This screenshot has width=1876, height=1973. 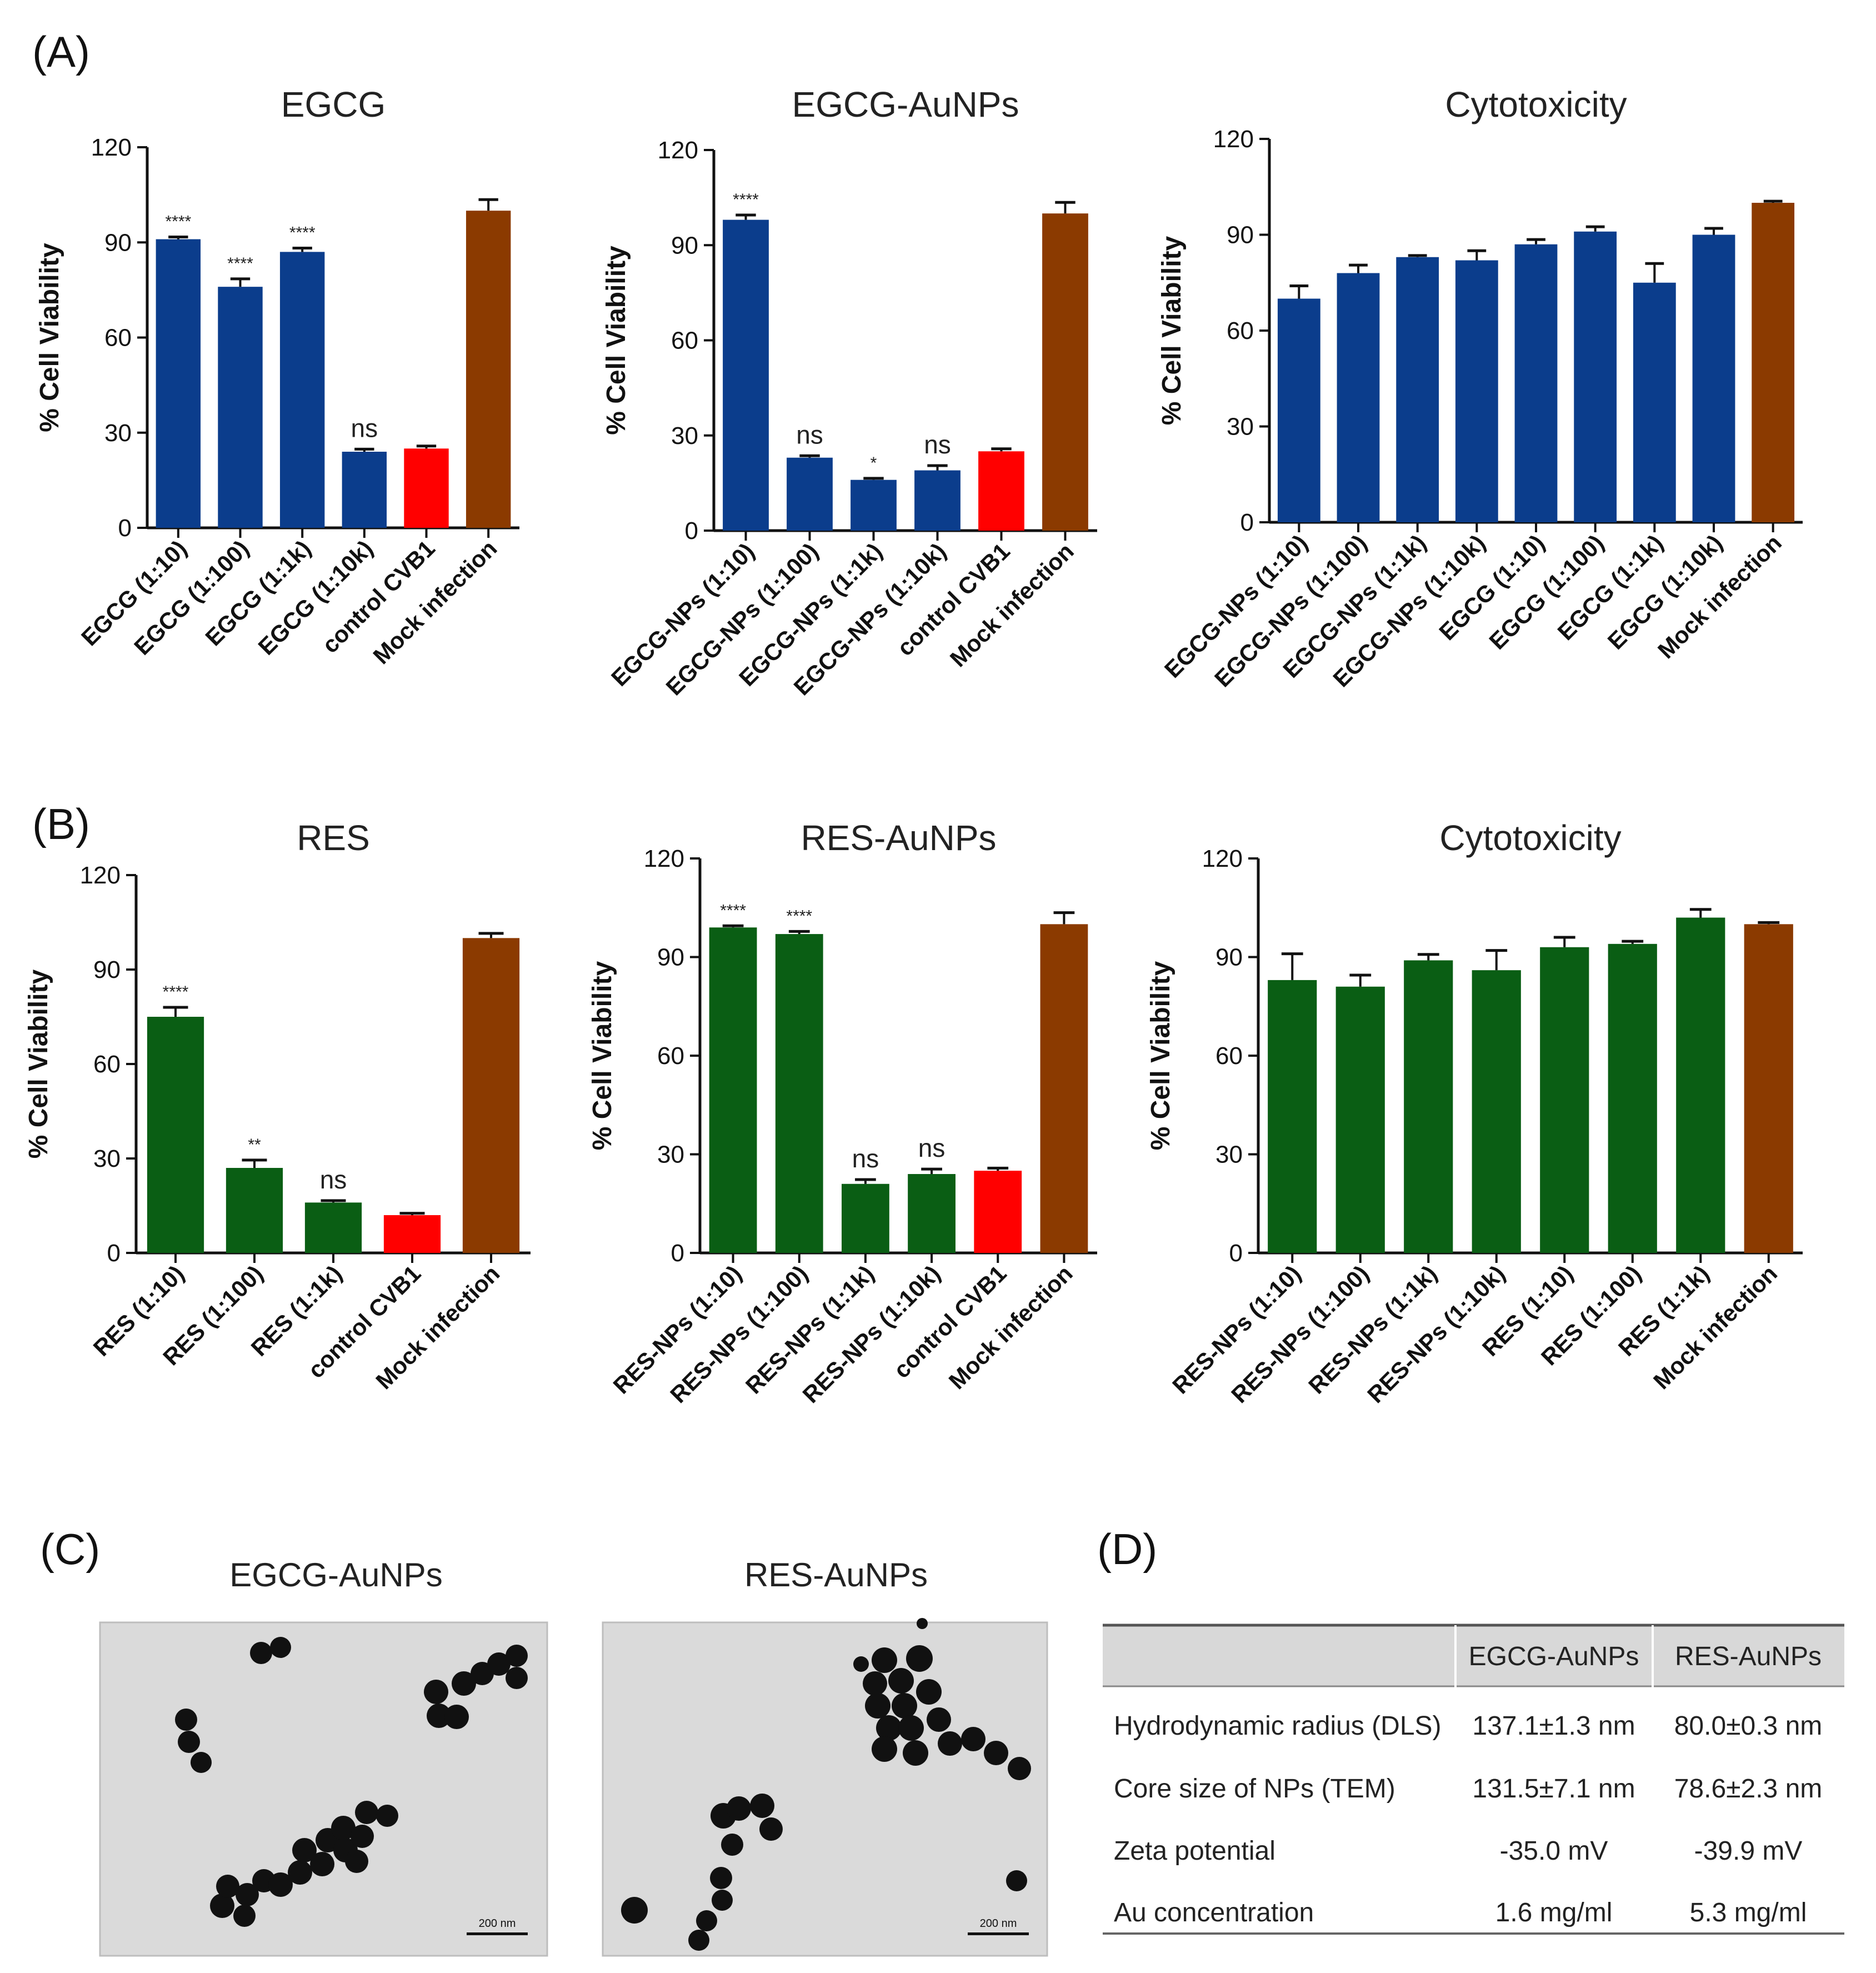 What do you see at coordinates (898, 838) in the screenshot?
I see `chart-title: RES-AuNPs` at bounding box center [898, 838].